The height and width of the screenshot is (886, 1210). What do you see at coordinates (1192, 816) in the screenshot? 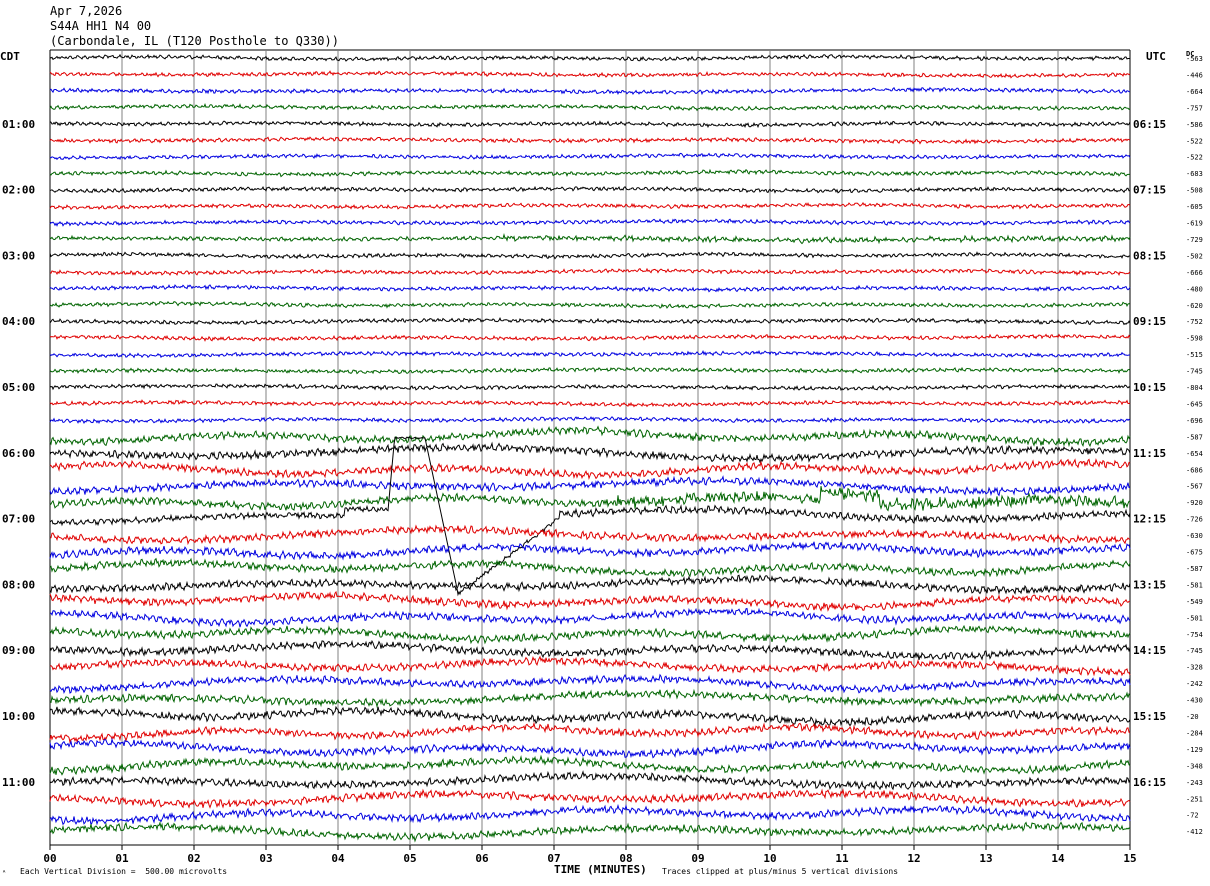
I see `dc-offset-label: -72` at bounding box center [1192, 816].